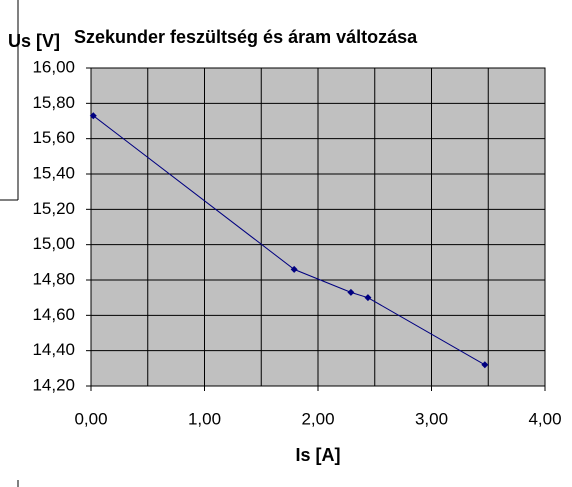  What do you see at coordinates (53, 137) in the screenshot?
I see `y-tick-label: 15,60` at bounding box center [53, 137].